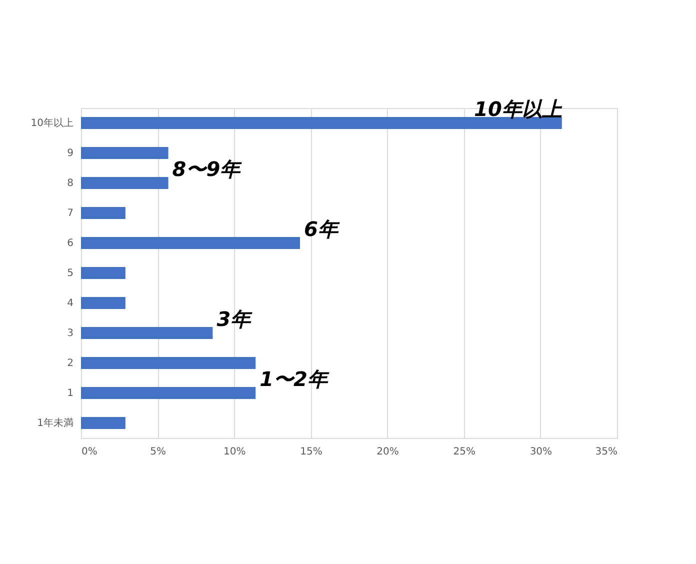  I want to click on y-tick-label: 6, so click(70, 243).